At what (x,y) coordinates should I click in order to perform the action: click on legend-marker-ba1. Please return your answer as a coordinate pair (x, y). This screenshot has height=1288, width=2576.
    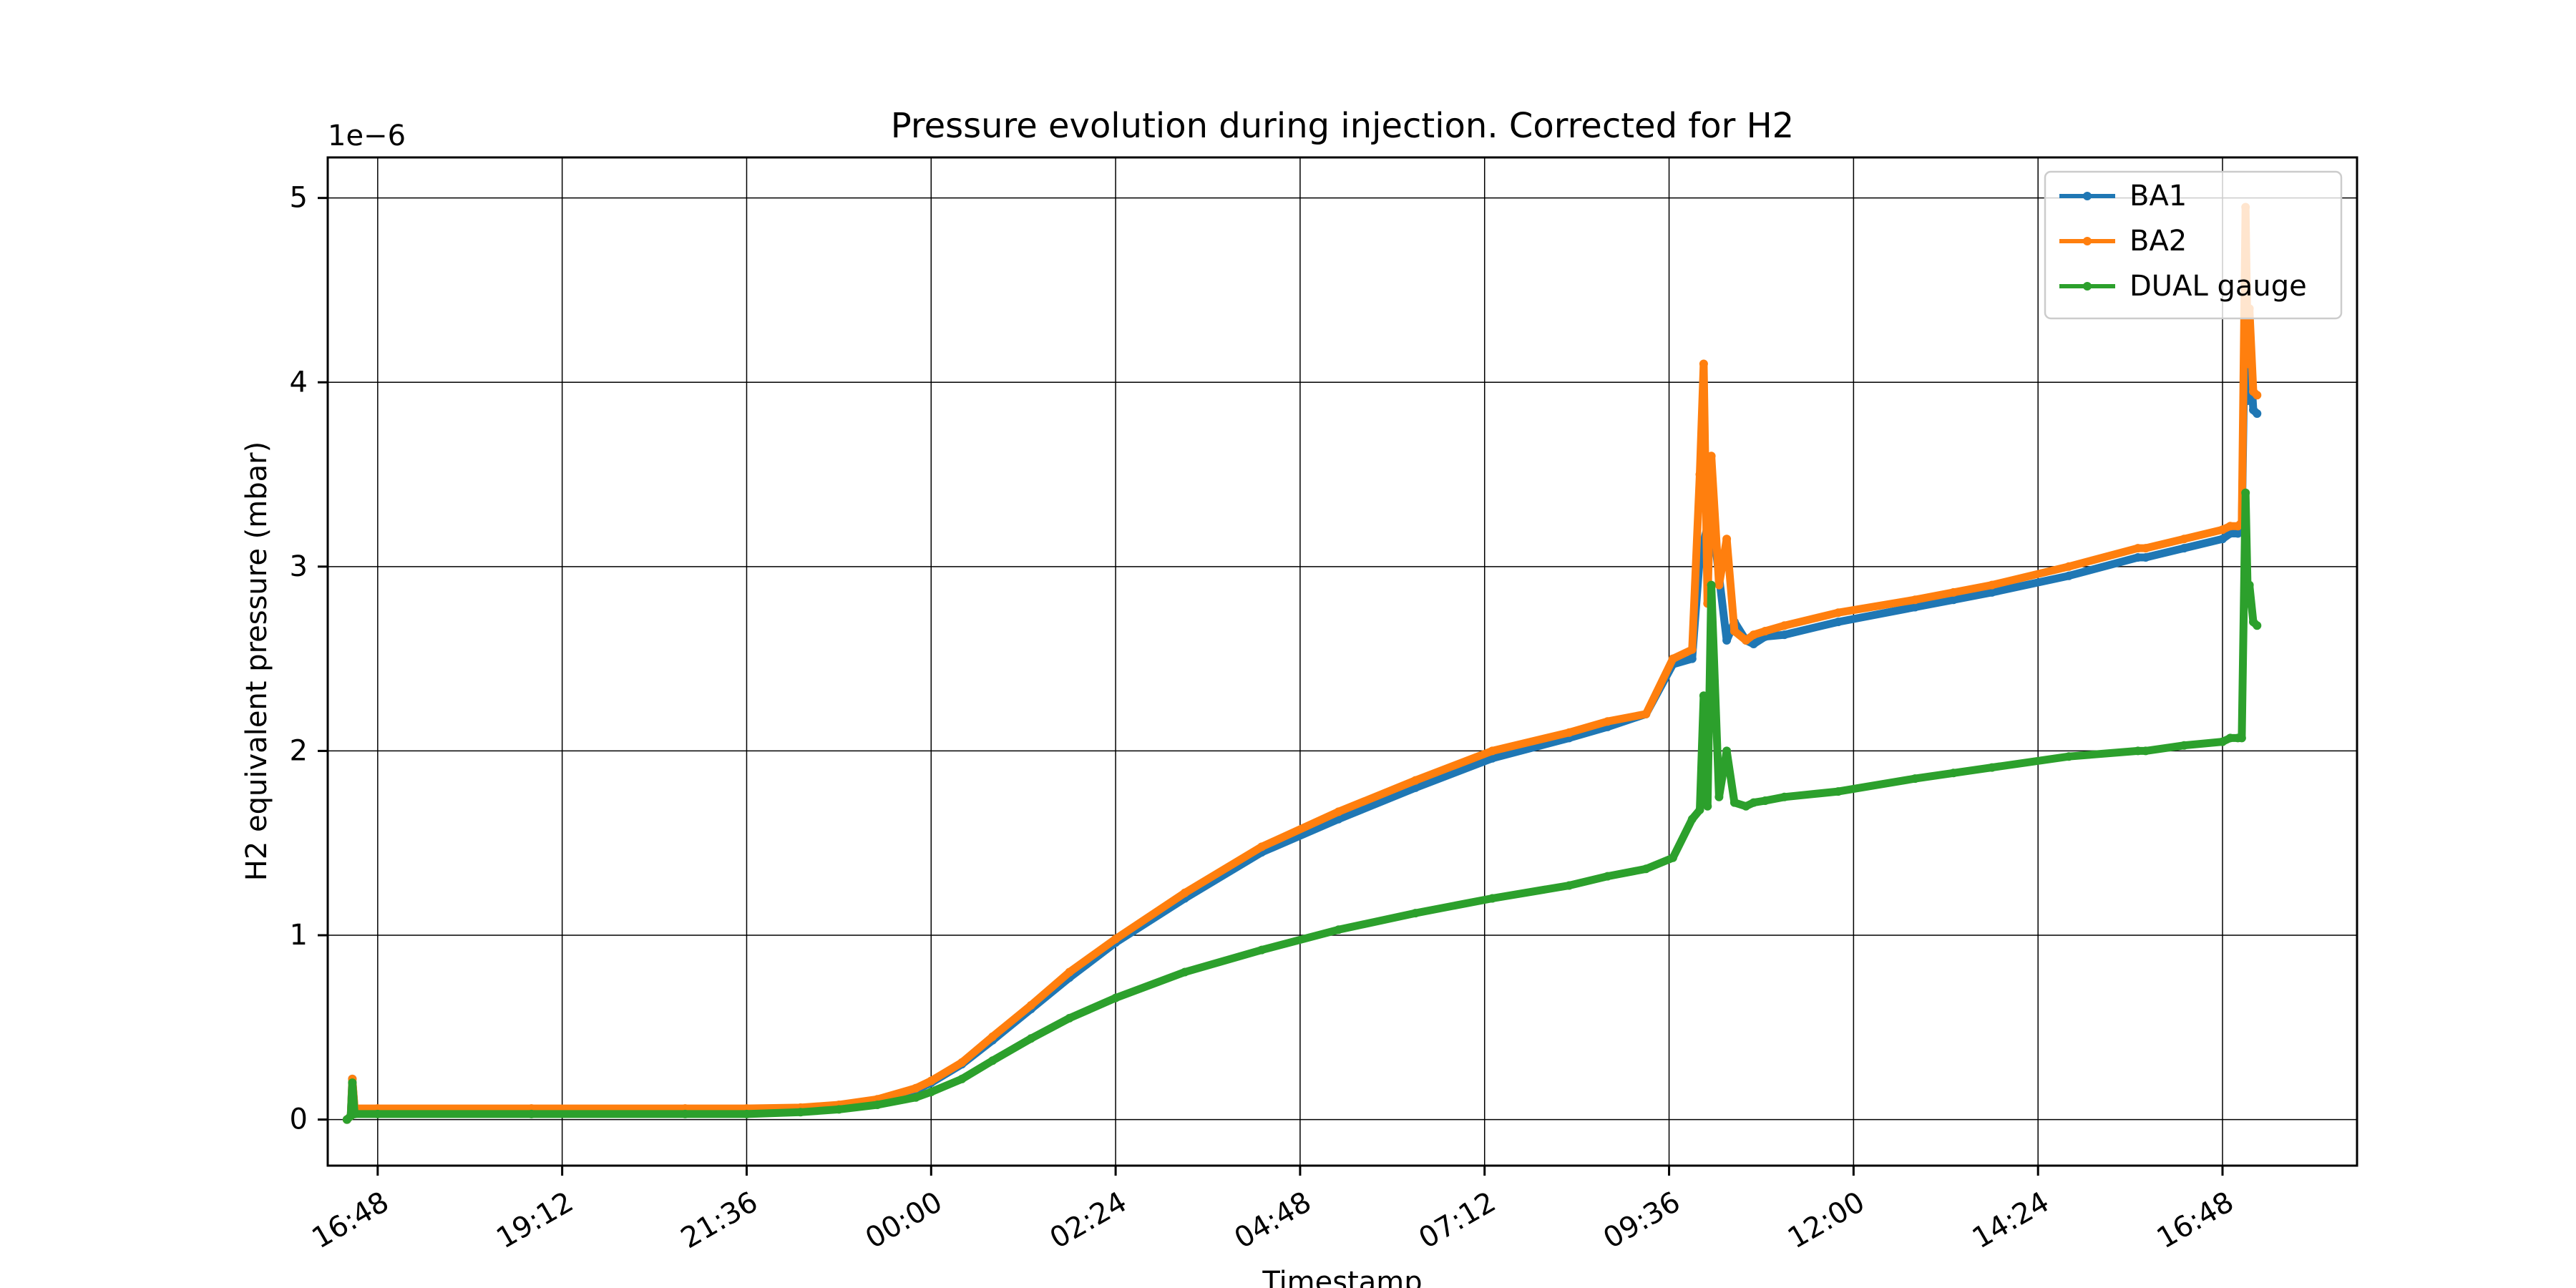
    Looking at the image, I should click on (2087, 196).